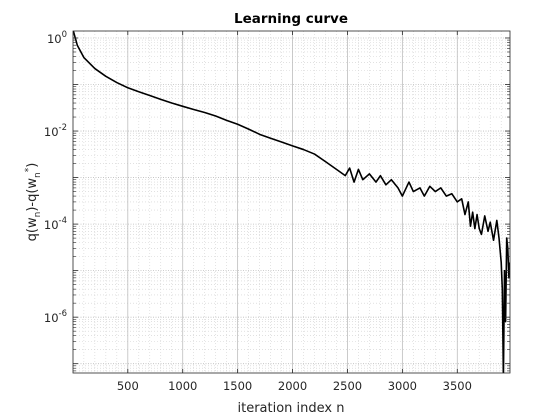  What do you see at coordinates (38, 175) in the screenshot?
I see `y-label-sub-b: n` at bounding box center [38, 175].